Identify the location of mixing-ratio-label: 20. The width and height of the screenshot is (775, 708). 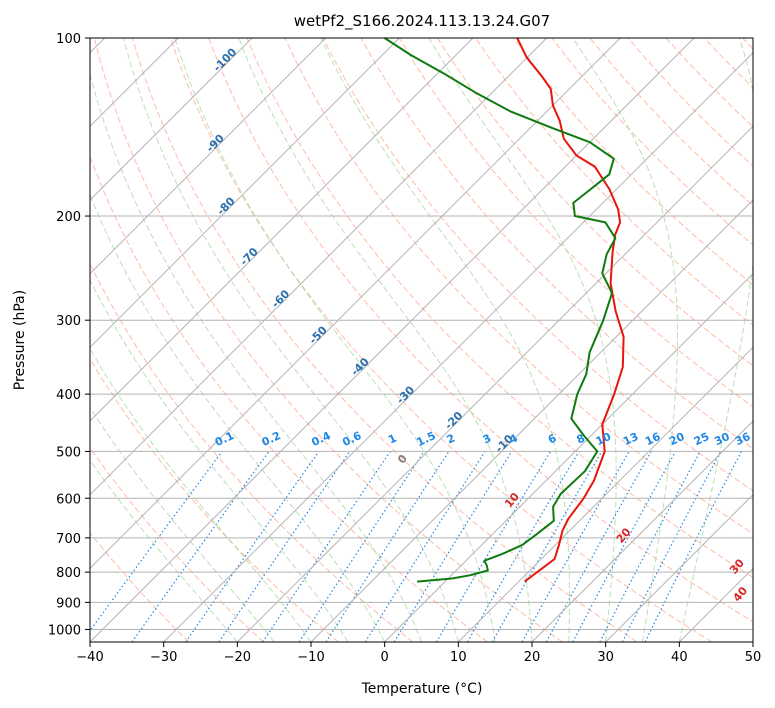
(677, 439).